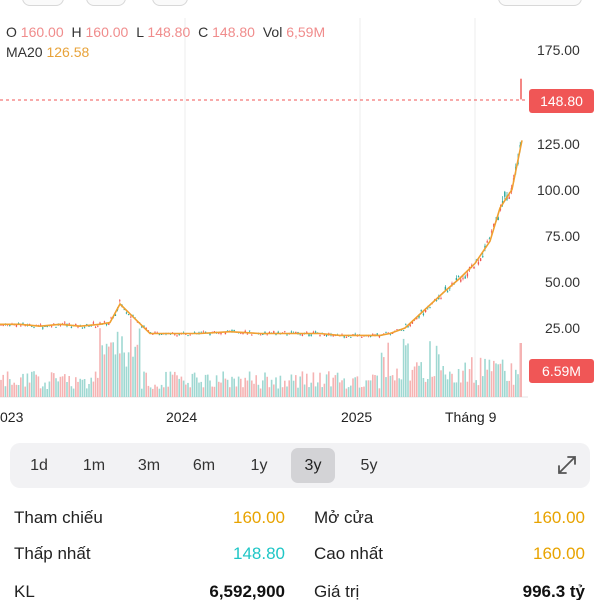  I want to click on ma-legend: MA20 126.58, so click(47, 52).